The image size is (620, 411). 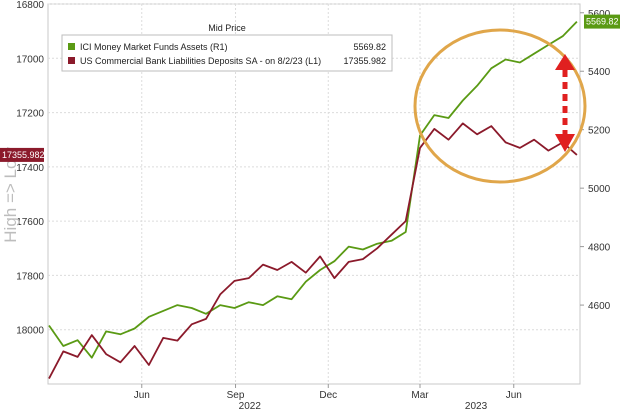 I want to click on left-tick-label: 17000, so click(x=30, y=59).